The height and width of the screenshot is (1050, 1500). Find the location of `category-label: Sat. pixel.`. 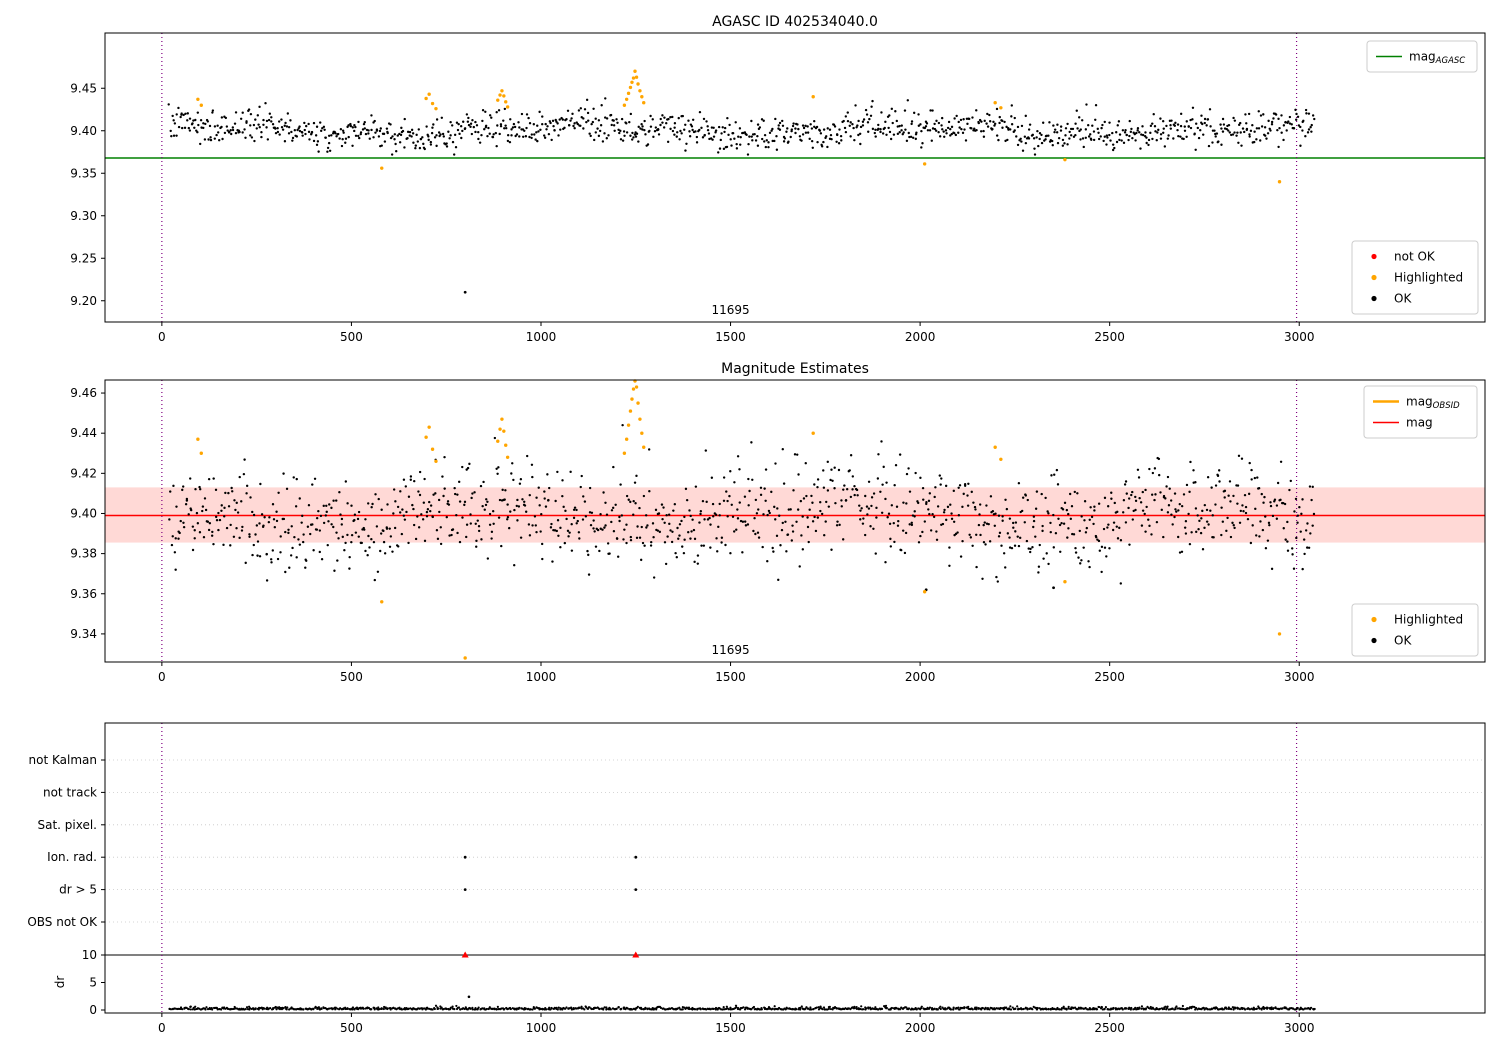

category-label: Sat. pixel. is located at coordinates (67, 825).